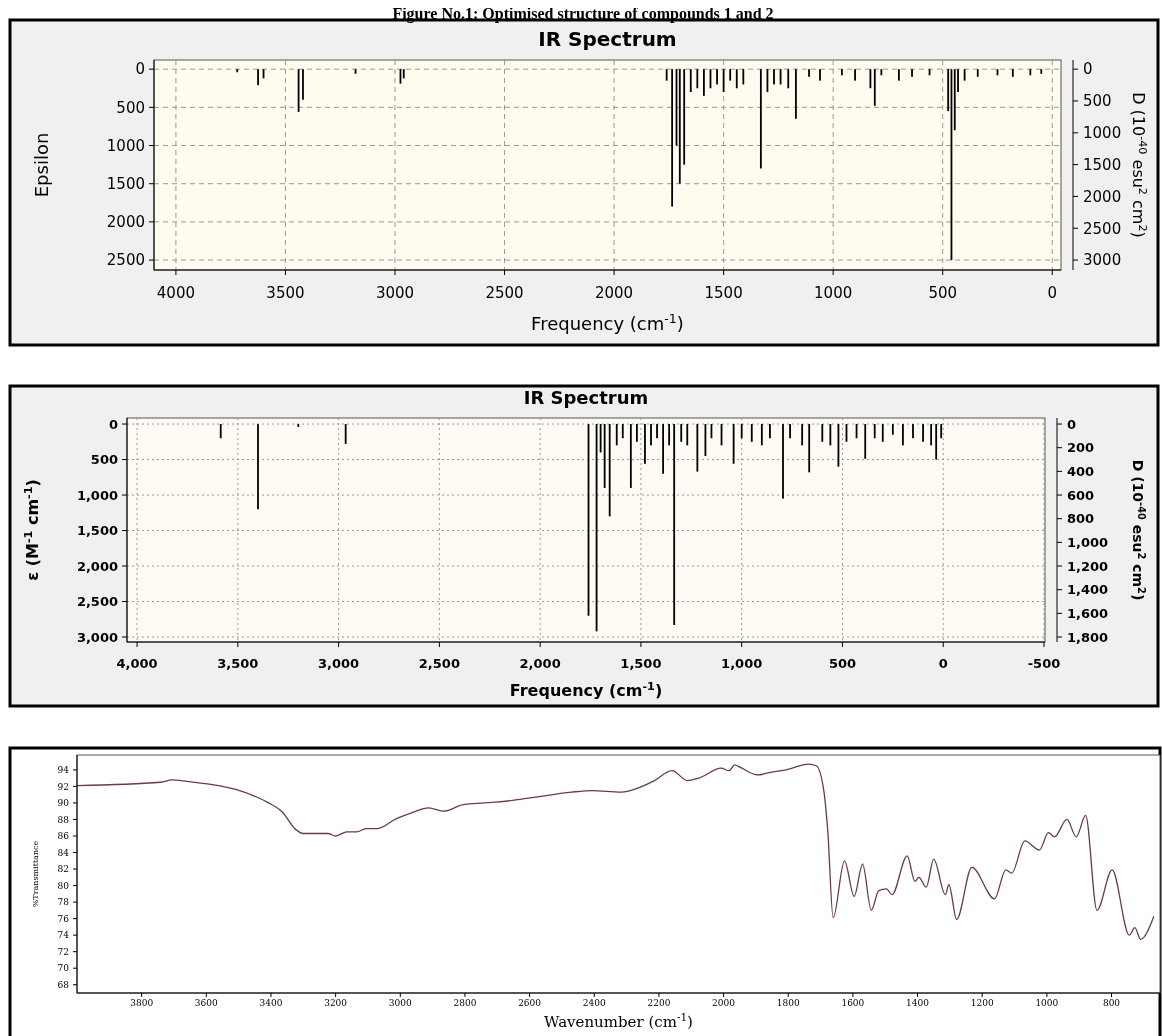  What do you see at coordinates (1102, 228) in the screenshot?
I see `y2-tick-label: 2500` at bounding box center [1102, 228].